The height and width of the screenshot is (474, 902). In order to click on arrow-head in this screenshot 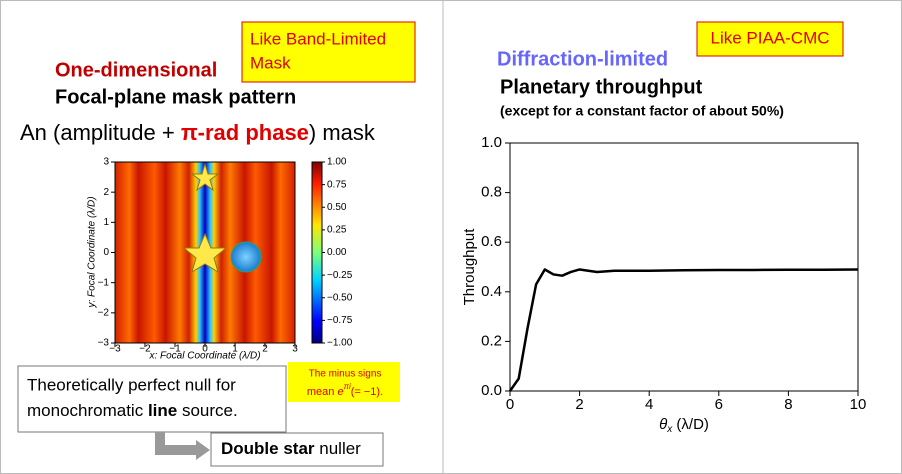, I will do `click(203, 450)`.